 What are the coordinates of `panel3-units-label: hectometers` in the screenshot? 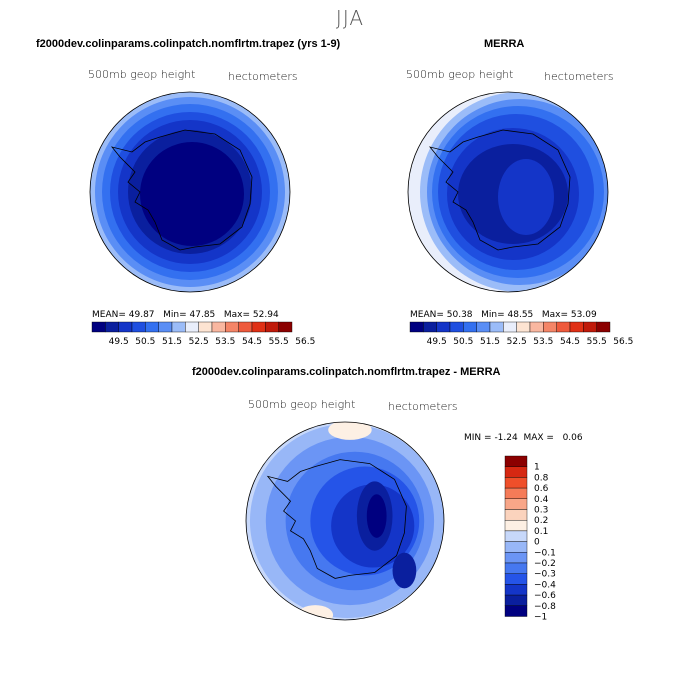 It's located at (423, 406).